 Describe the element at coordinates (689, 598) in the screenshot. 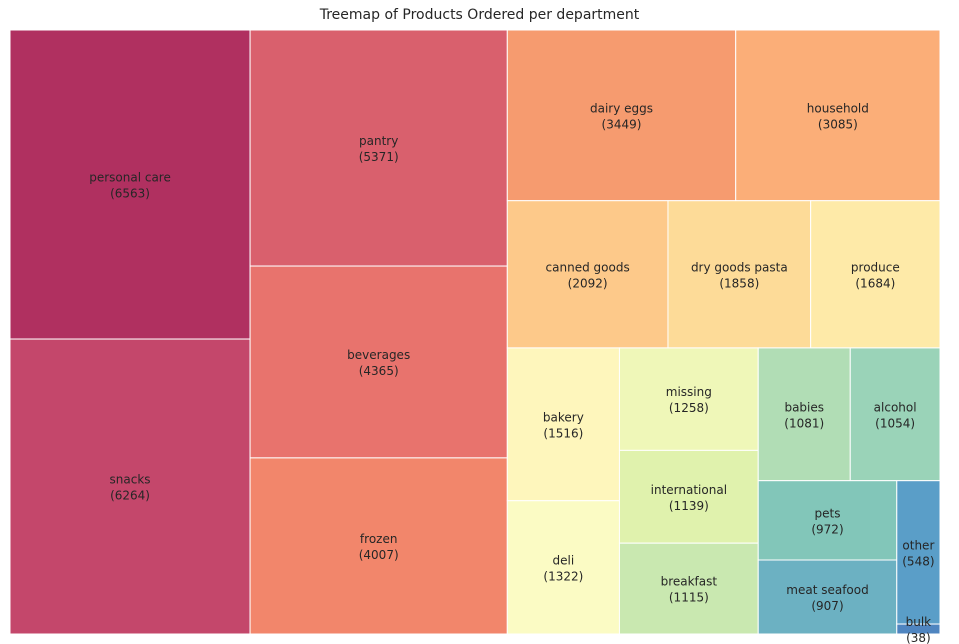

I see `cell-value-breakfast: (1115)` at that location.